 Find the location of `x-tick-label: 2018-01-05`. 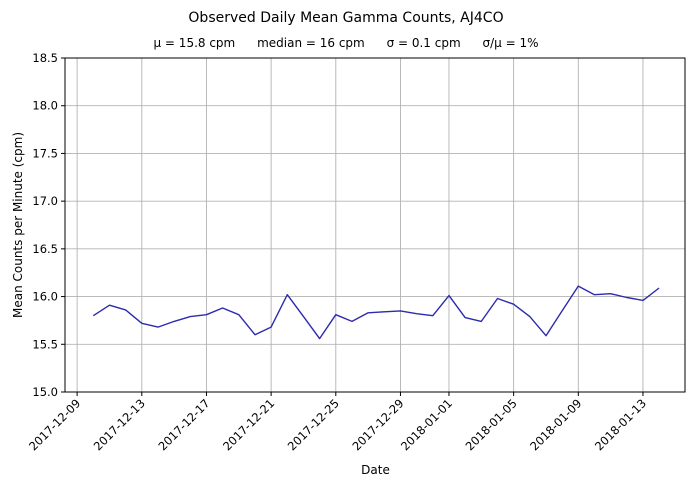

x-tick-label: 2018-01-05 is located at coordinates (491, 424).